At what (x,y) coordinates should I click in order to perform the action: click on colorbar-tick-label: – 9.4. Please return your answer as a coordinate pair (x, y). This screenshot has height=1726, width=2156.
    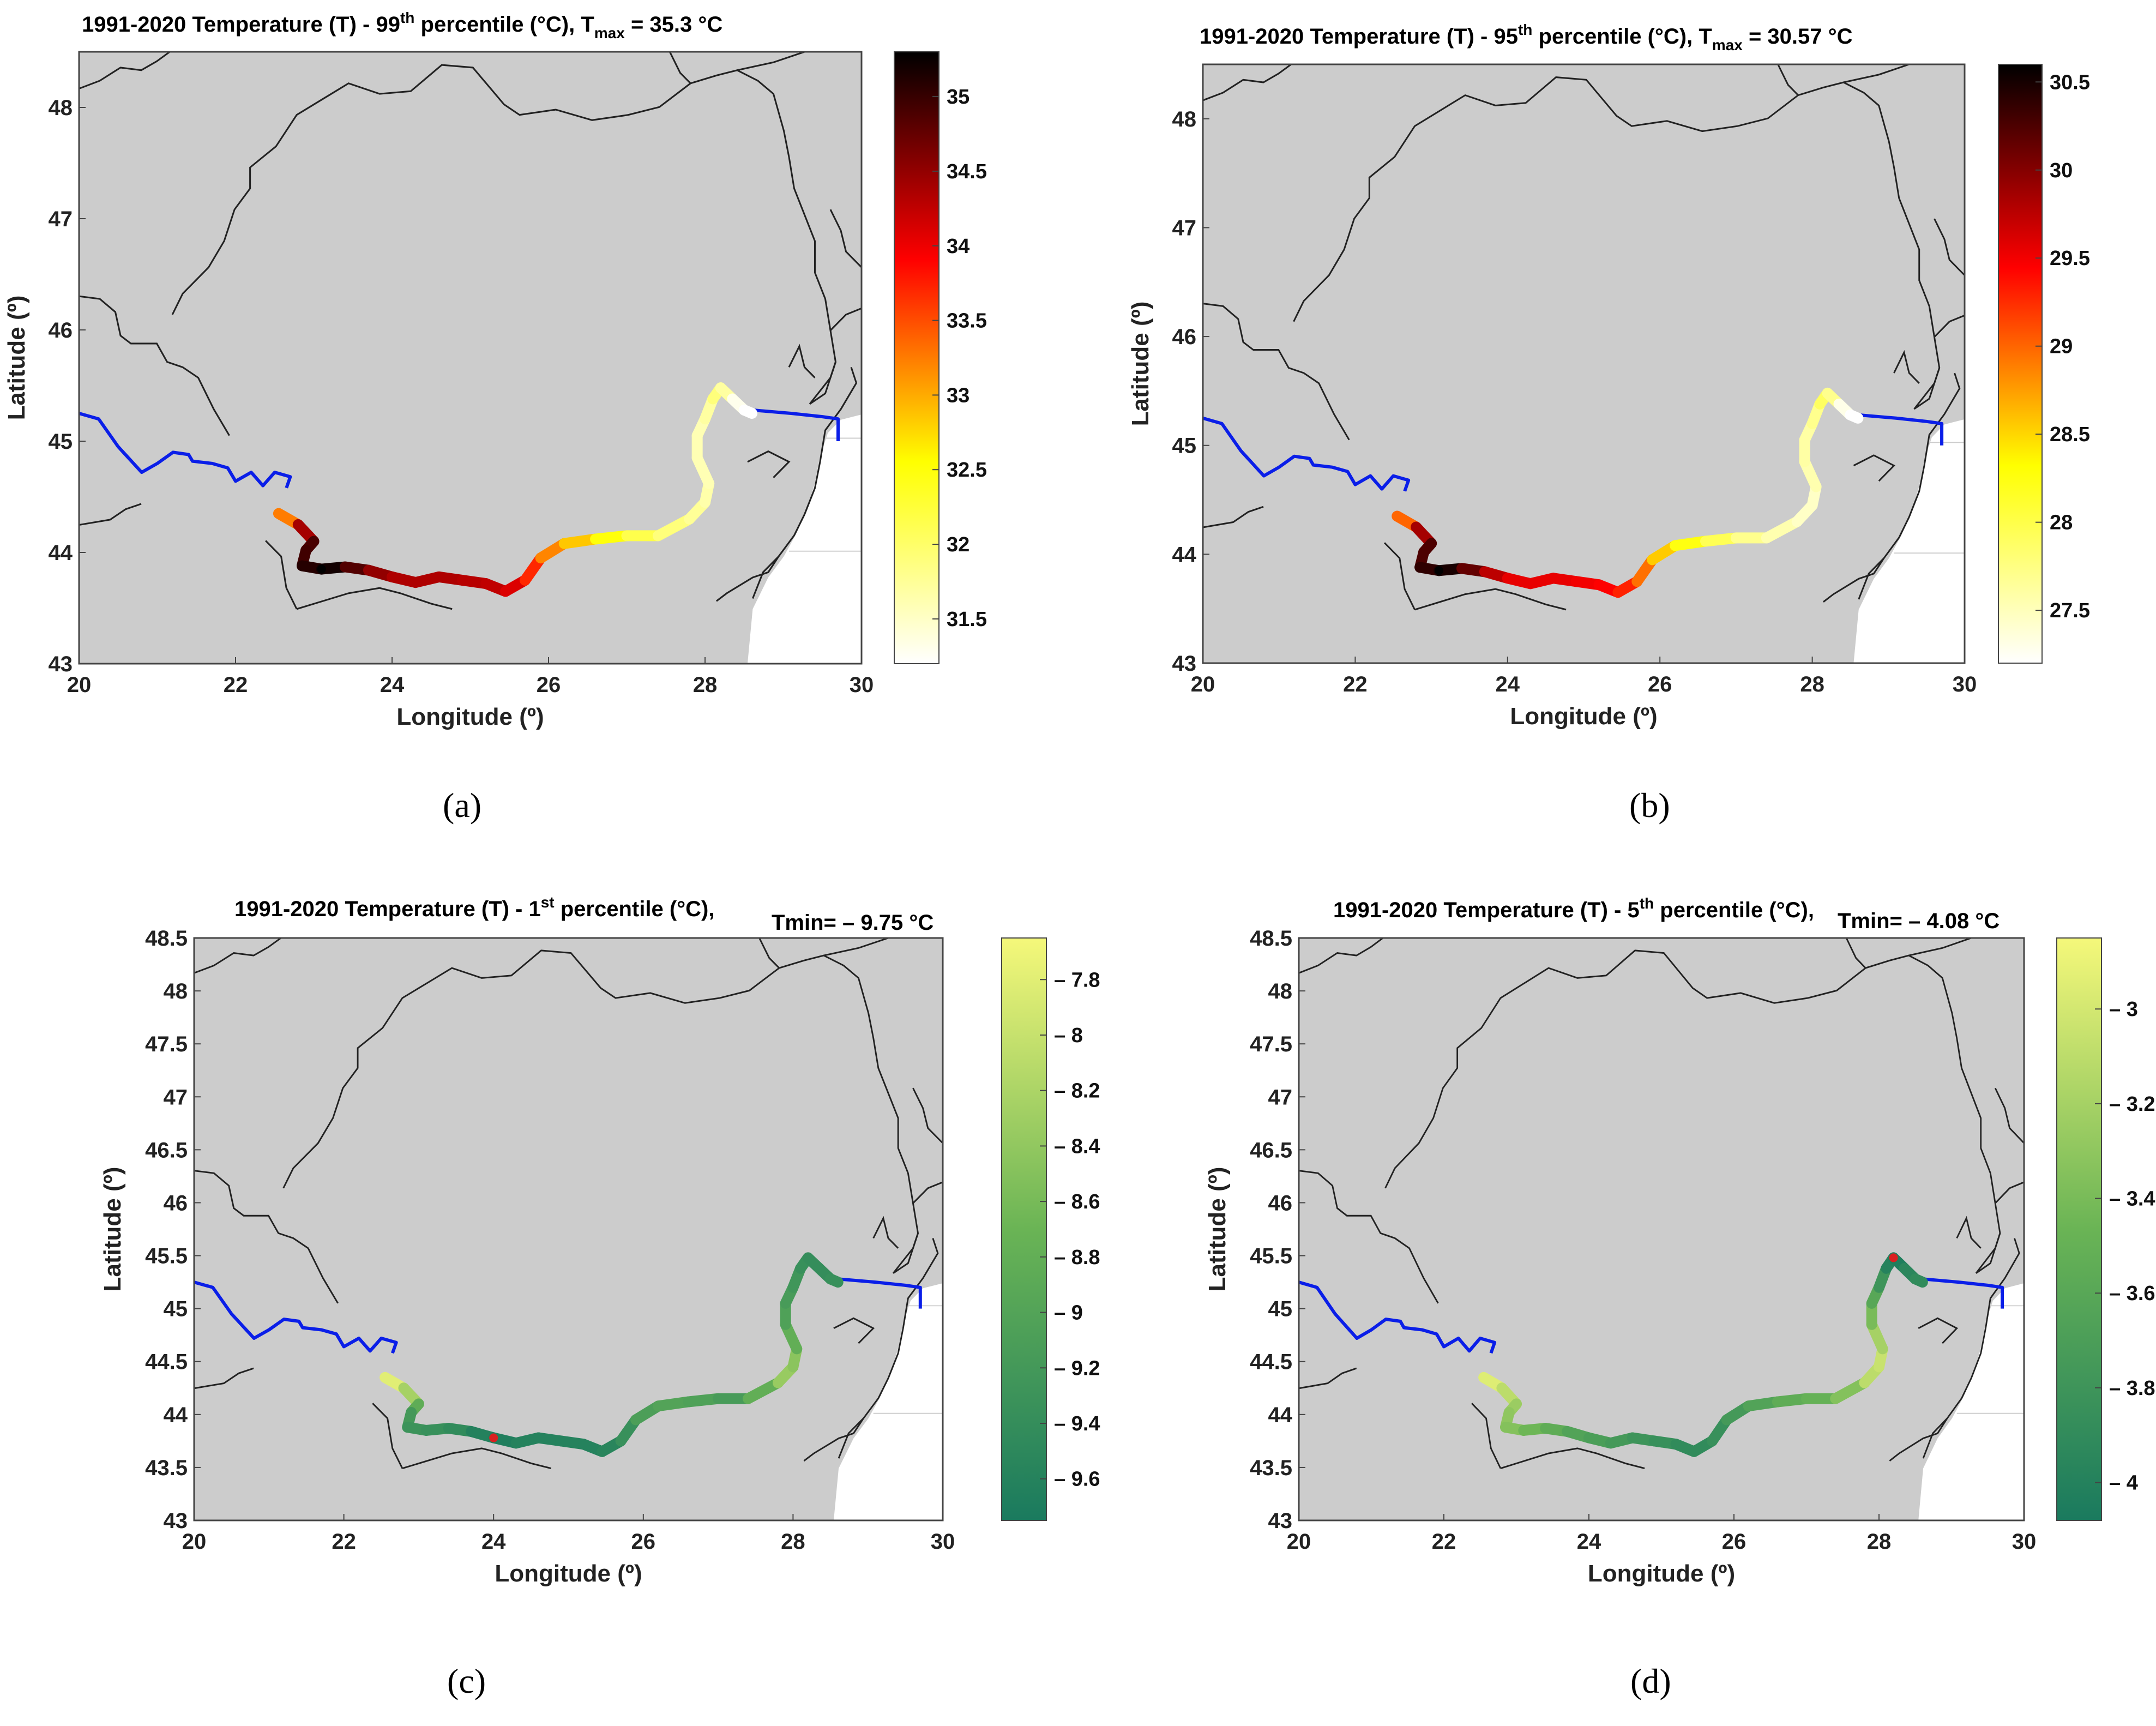
    Looking at the image, I should click on (1077, 1424).